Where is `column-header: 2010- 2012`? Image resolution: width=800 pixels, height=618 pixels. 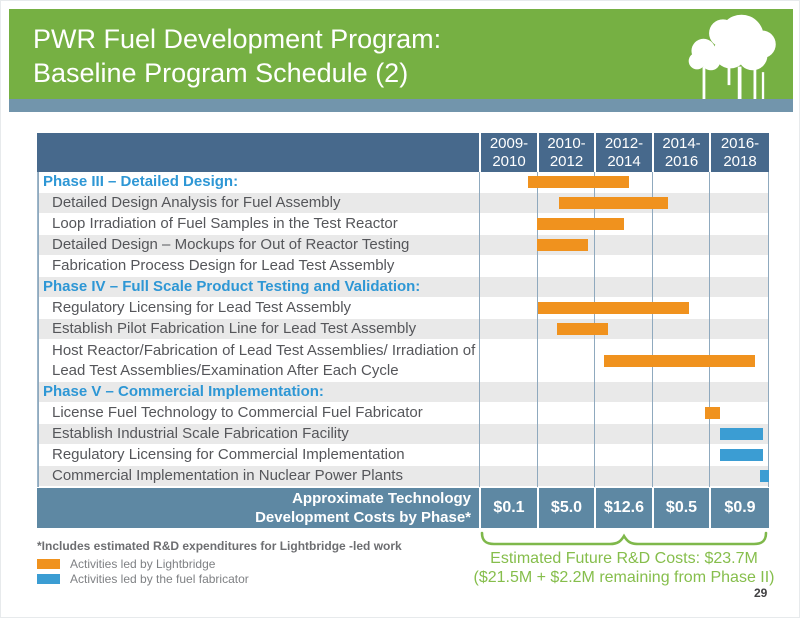
column-header: 2010- 2012 is located at coordinates (565, 152).